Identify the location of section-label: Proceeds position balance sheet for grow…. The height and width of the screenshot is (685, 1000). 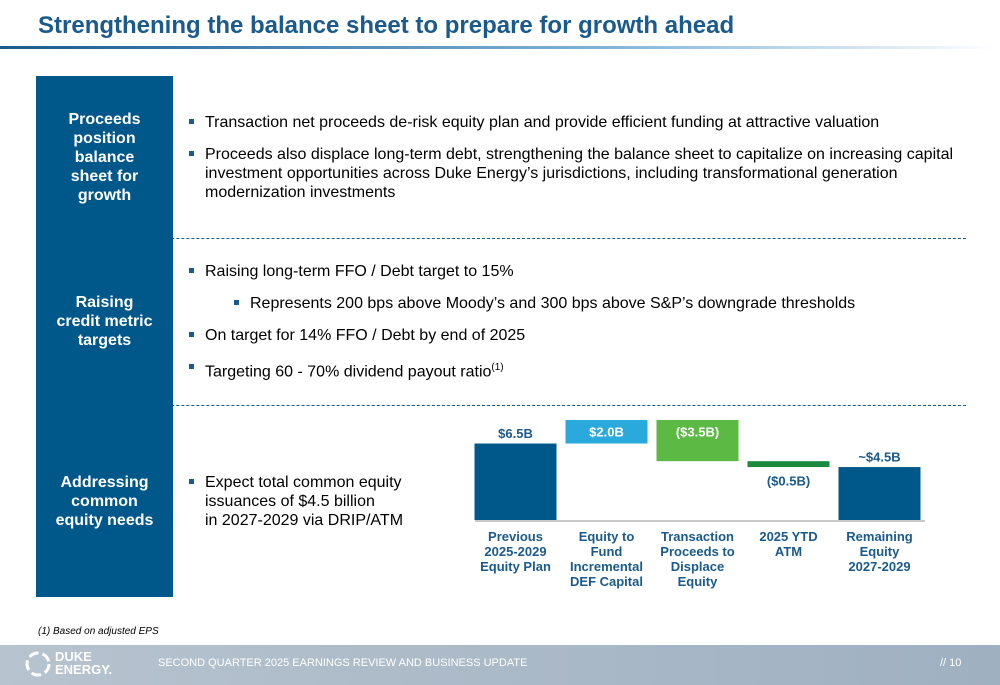
(104, 157).